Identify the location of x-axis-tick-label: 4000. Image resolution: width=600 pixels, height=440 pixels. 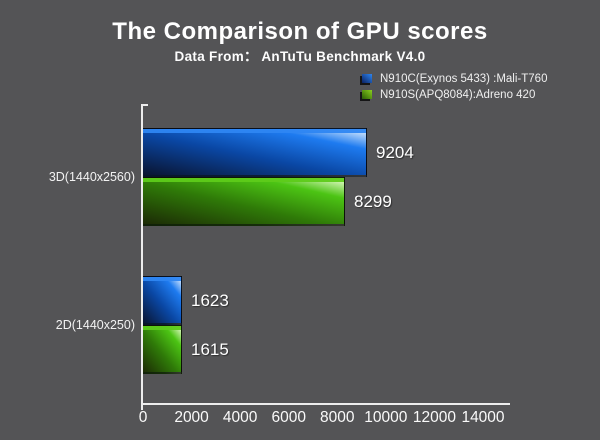
(240, 417).